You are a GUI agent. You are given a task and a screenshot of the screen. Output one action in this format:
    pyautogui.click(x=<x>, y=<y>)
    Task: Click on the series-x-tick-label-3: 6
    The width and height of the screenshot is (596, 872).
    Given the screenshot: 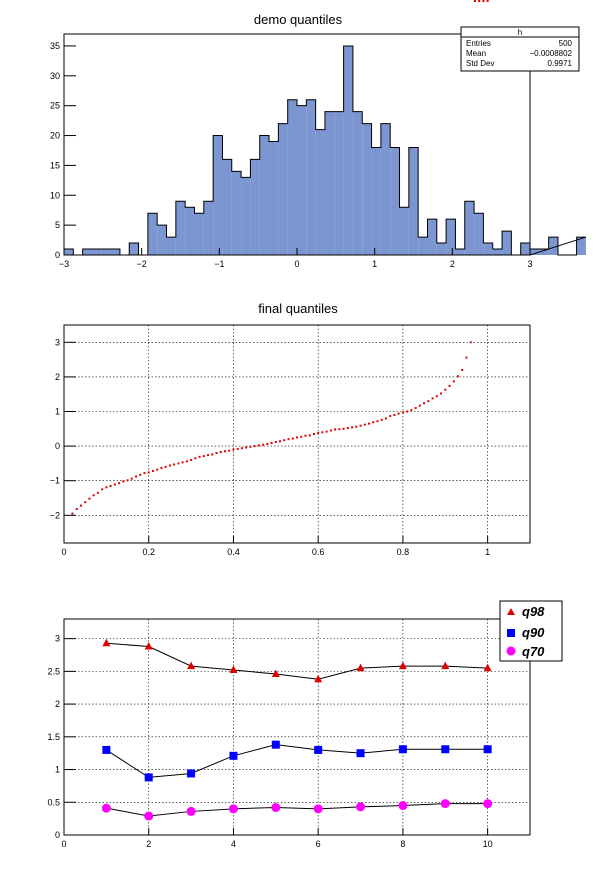 What is the action you would take?
    pyautogui.click(x=318, y=844)
    